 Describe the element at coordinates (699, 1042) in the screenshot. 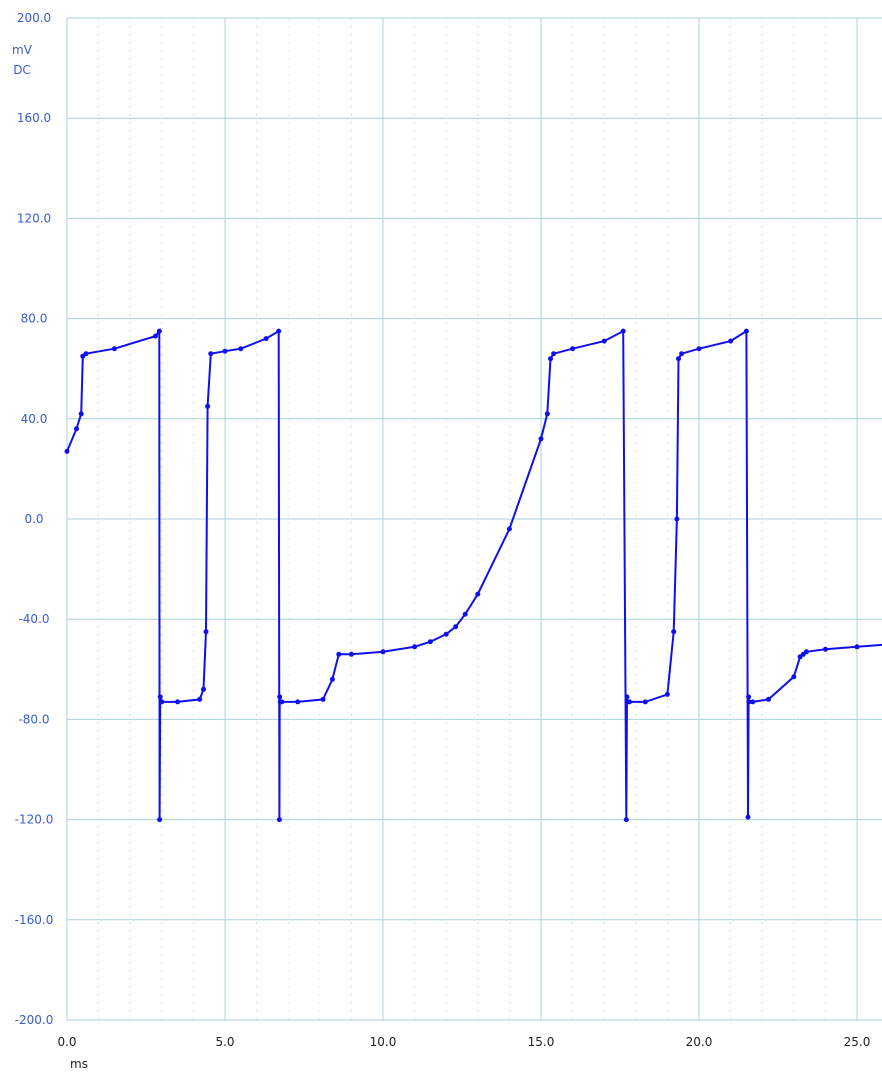

I see `x-tick-label: 20.0` at that location.